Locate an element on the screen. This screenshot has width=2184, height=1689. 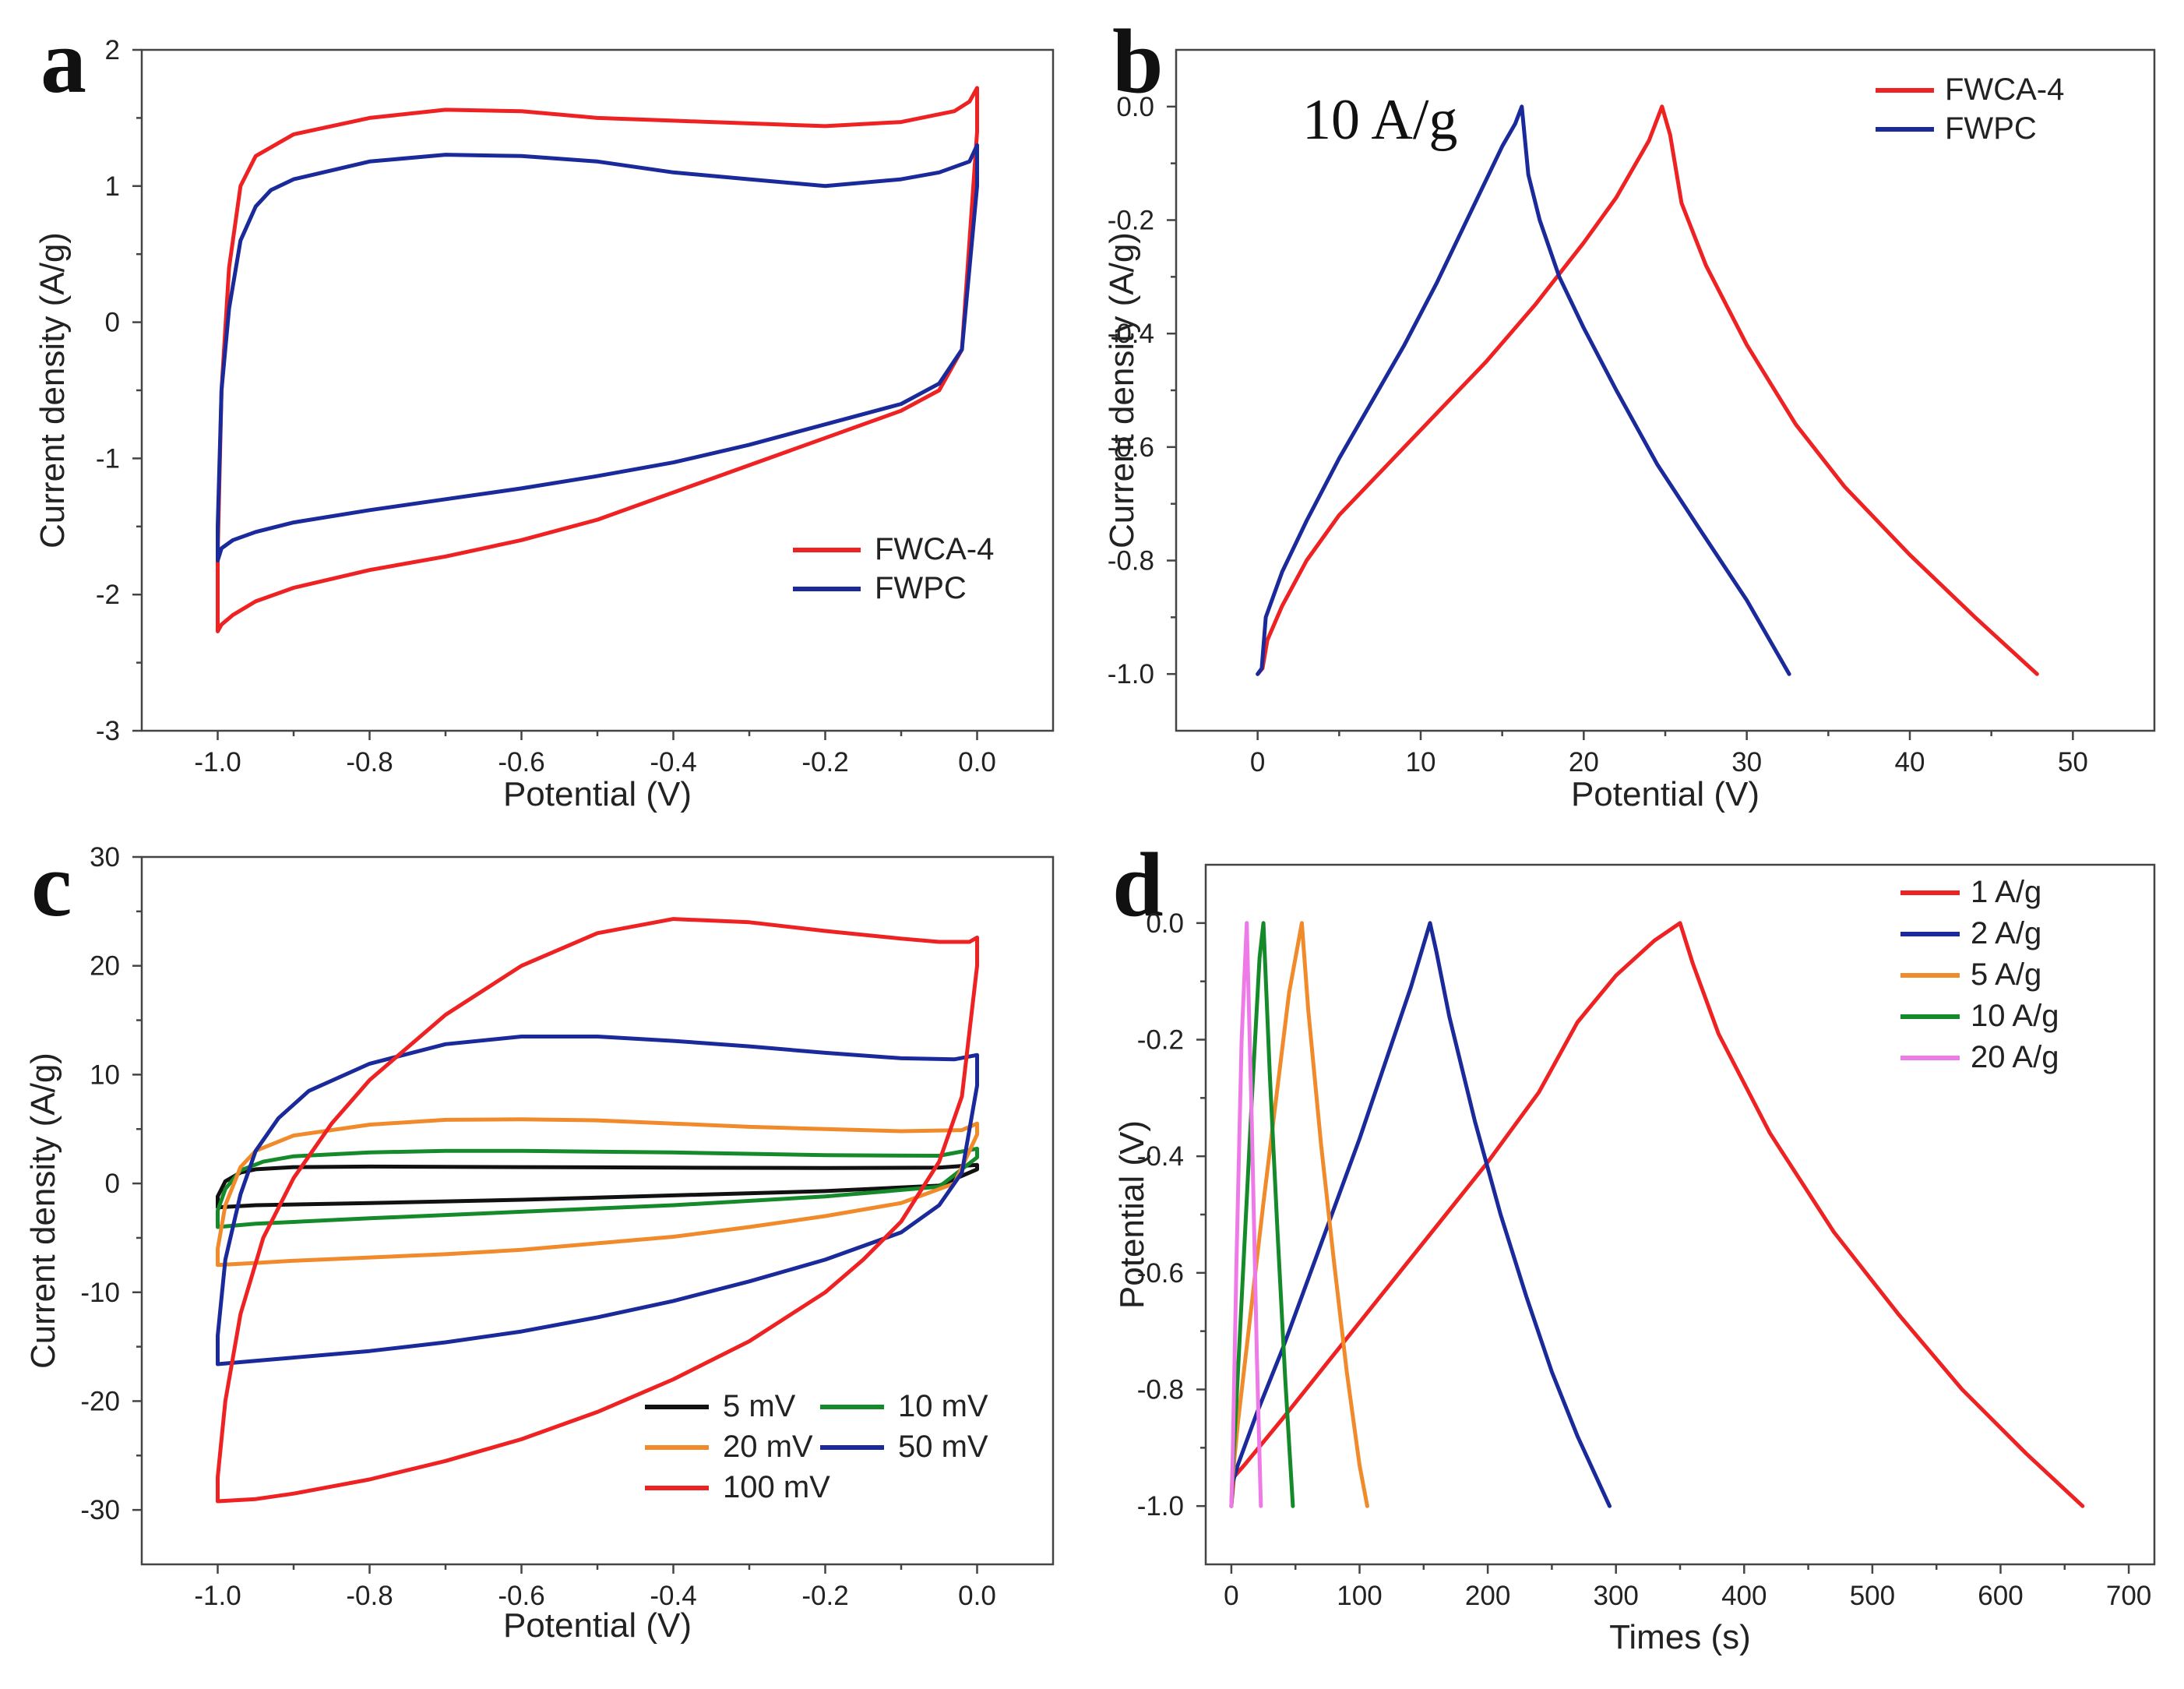
x-tick-label: 700 is located at coordinates (2128, 1596).